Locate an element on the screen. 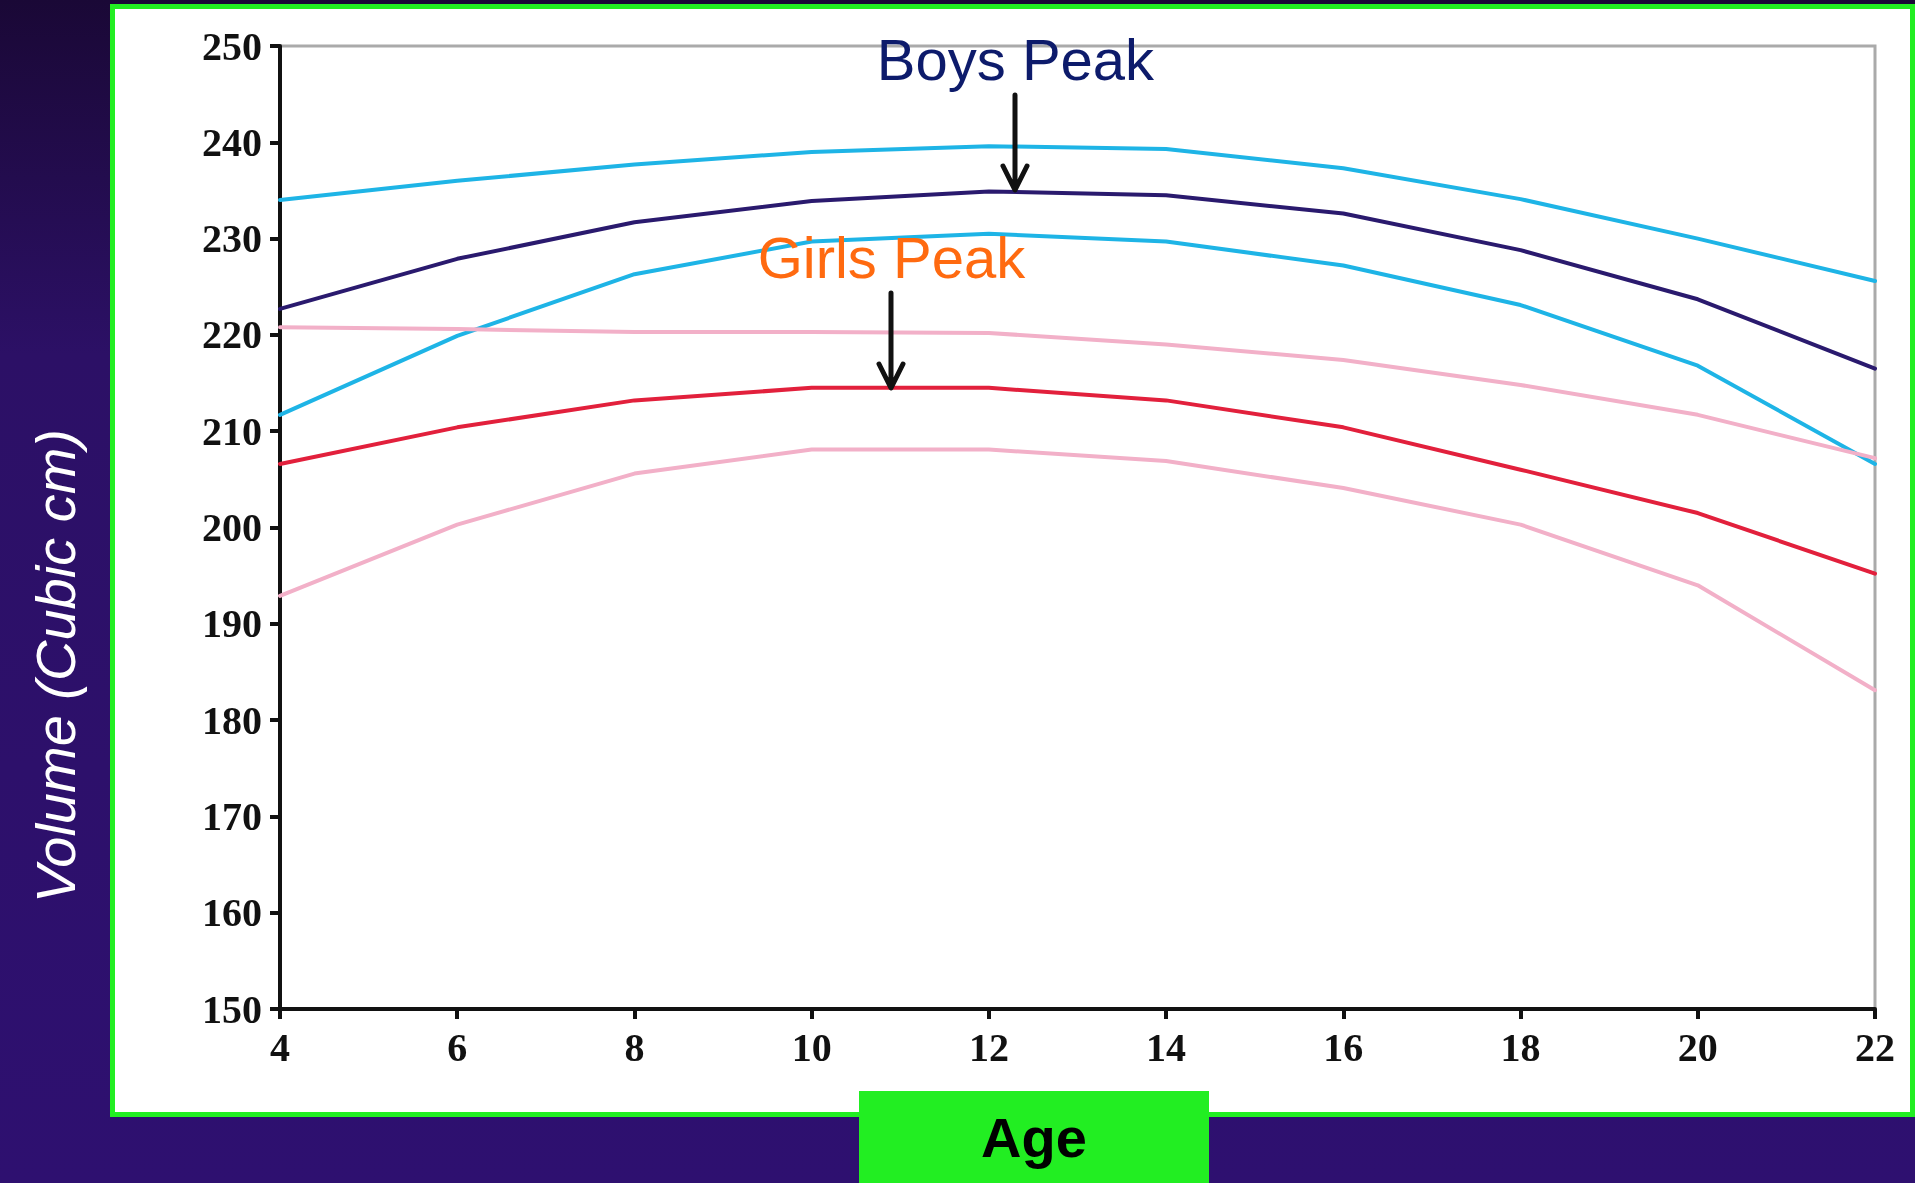 The width and height of the screenshot is (1915, 1183). y-tick-label: 230 is located at coordinates (232, 239).